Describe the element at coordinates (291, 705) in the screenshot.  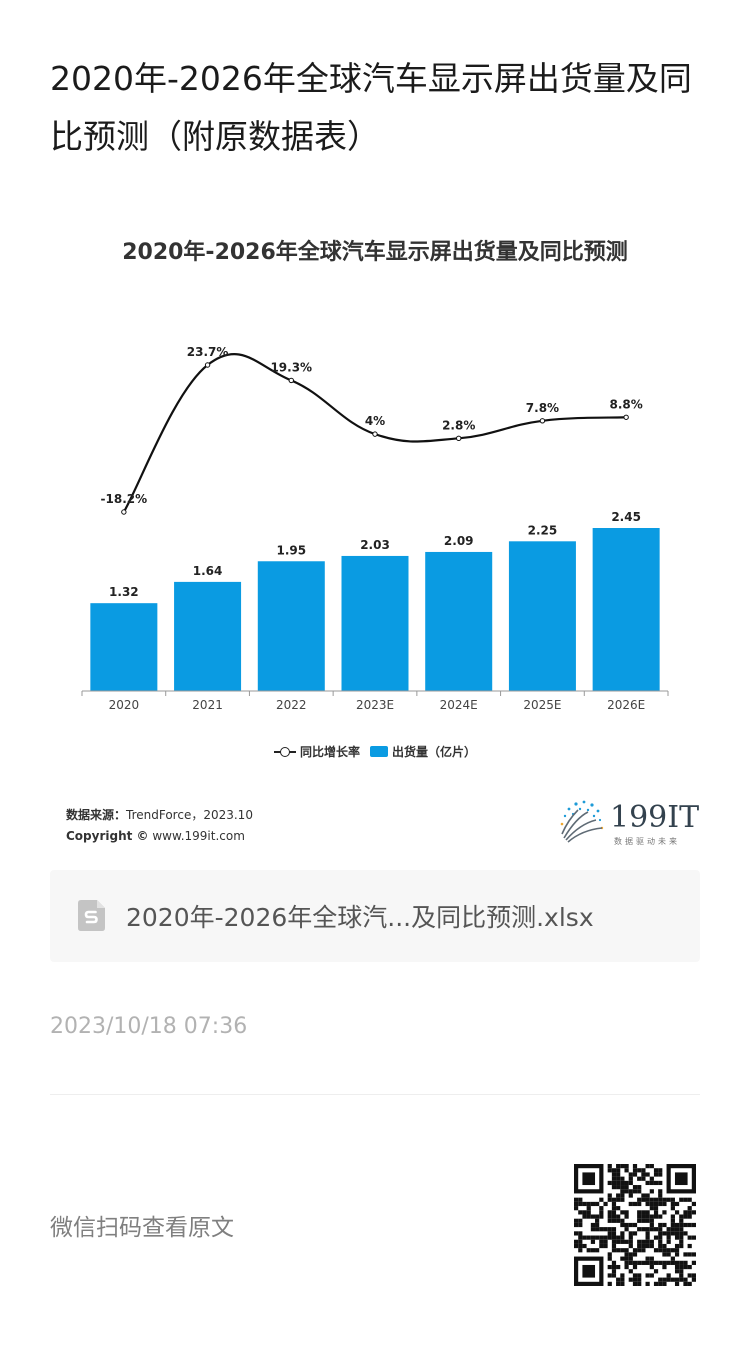
I see `x-tick-label: 2022` at that location.